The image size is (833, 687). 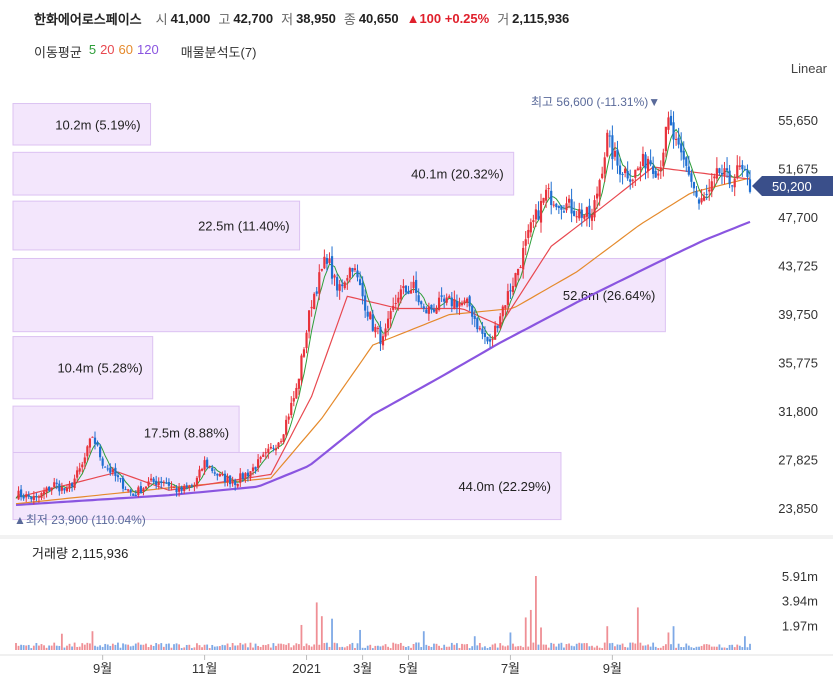 What do you see at coordinates (244, 226) in the screenshot?
I see `volume-profile-label-2: 22.5m (11.40%)` at bounding box center [244, 226].